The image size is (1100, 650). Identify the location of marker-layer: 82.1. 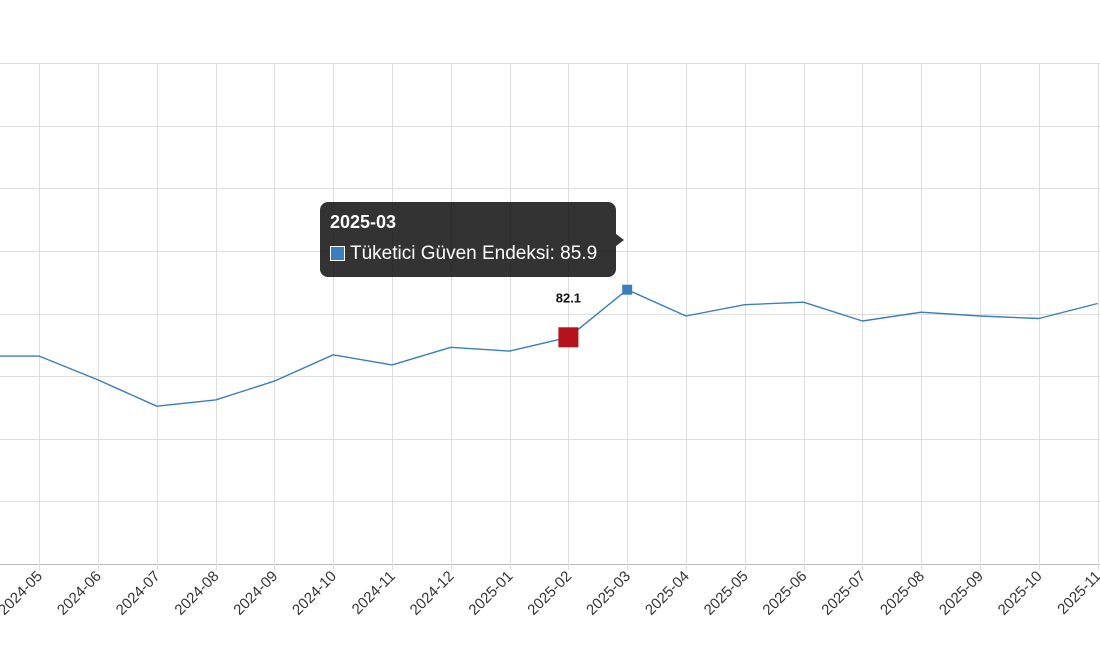
(594, 291).